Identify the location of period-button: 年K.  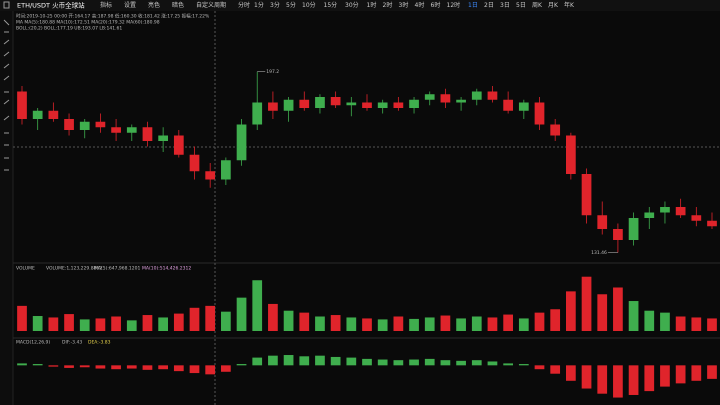
(569, 5).